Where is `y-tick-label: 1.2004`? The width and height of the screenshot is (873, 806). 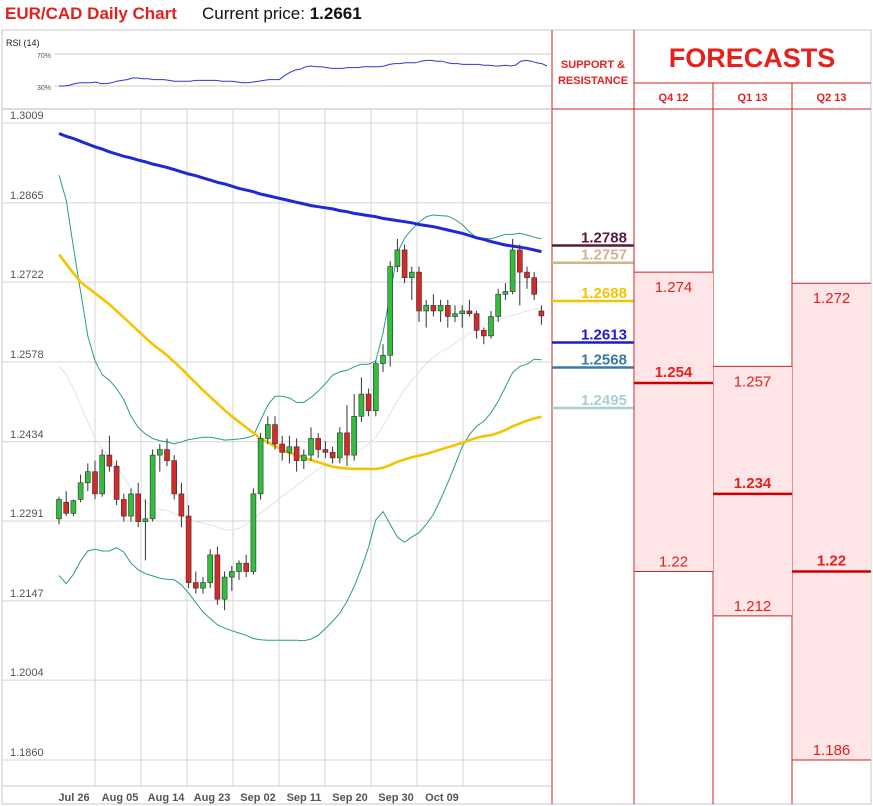
y-tick-label: 1.2004 is located at coordinates (27, 673).